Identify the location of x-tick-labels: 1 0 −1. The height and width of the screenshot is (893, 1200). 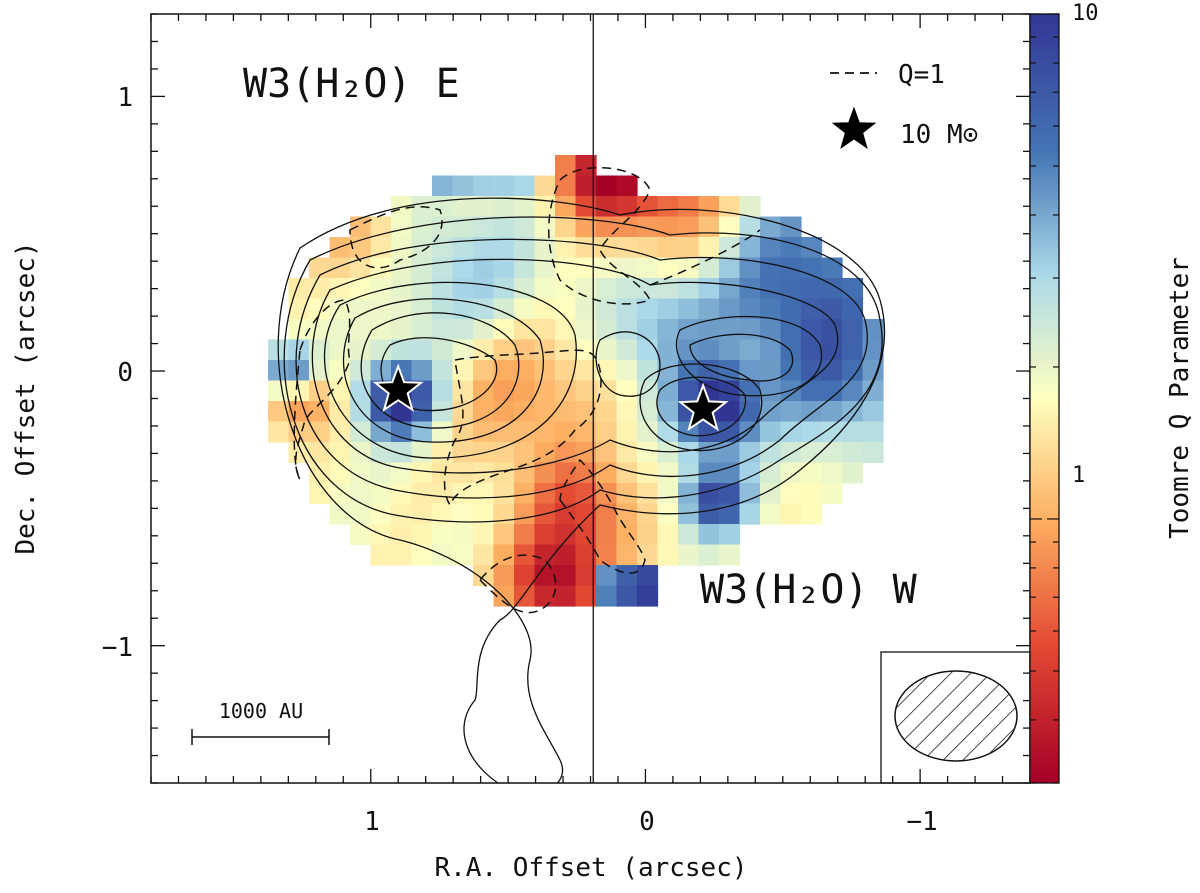
(650, 822).